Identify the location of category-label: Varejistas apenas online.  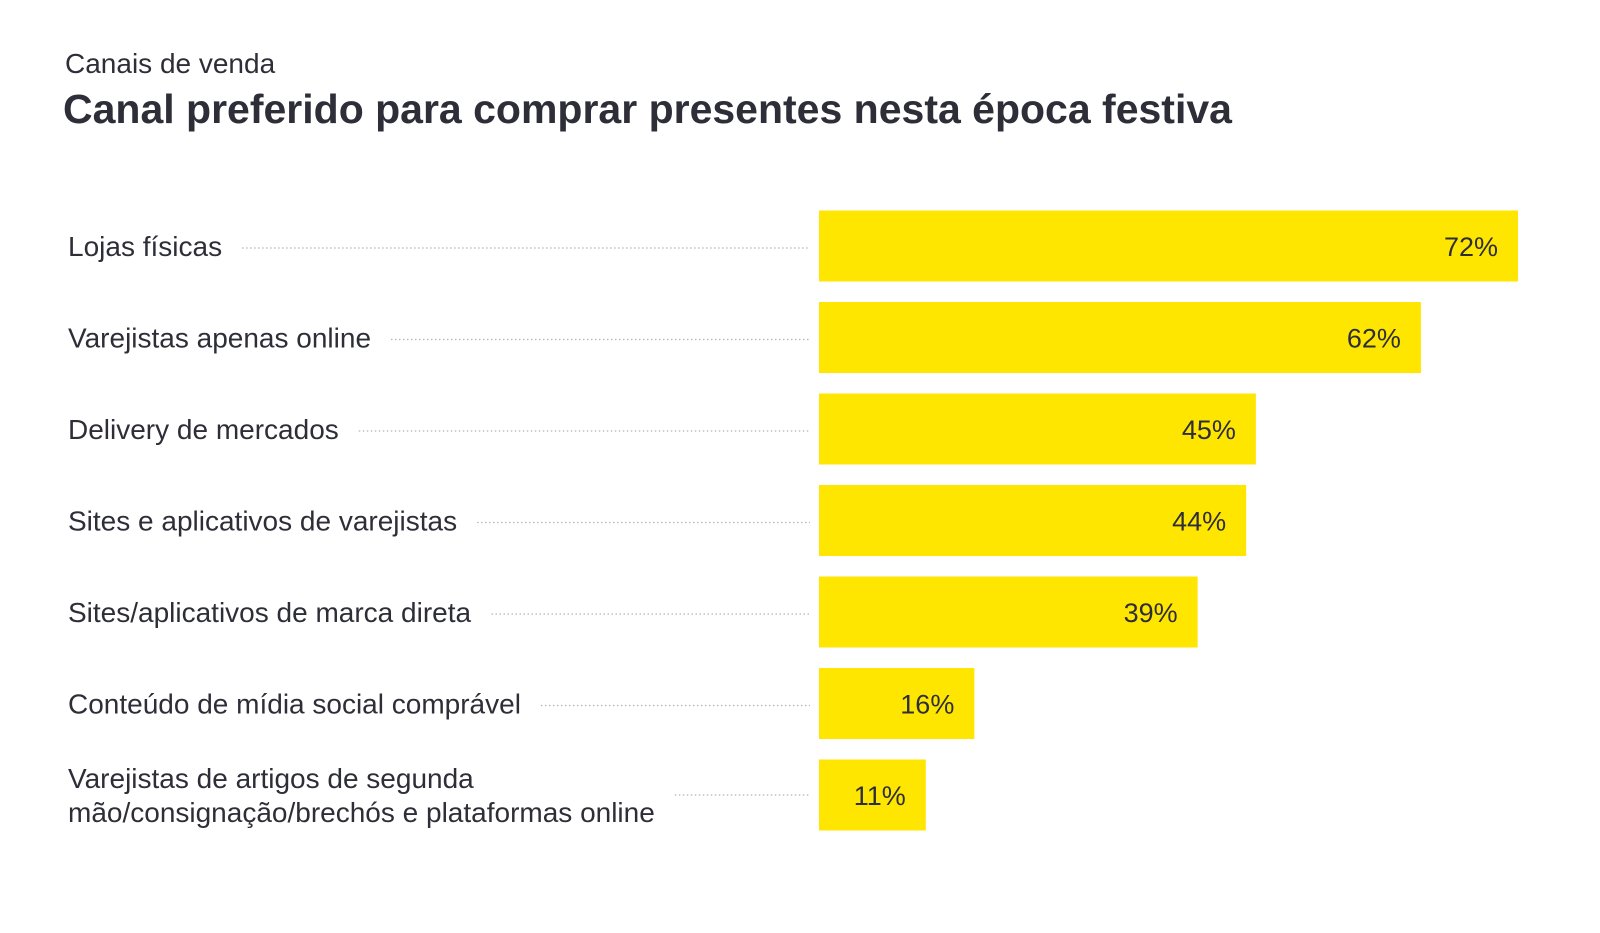
(219, 338).